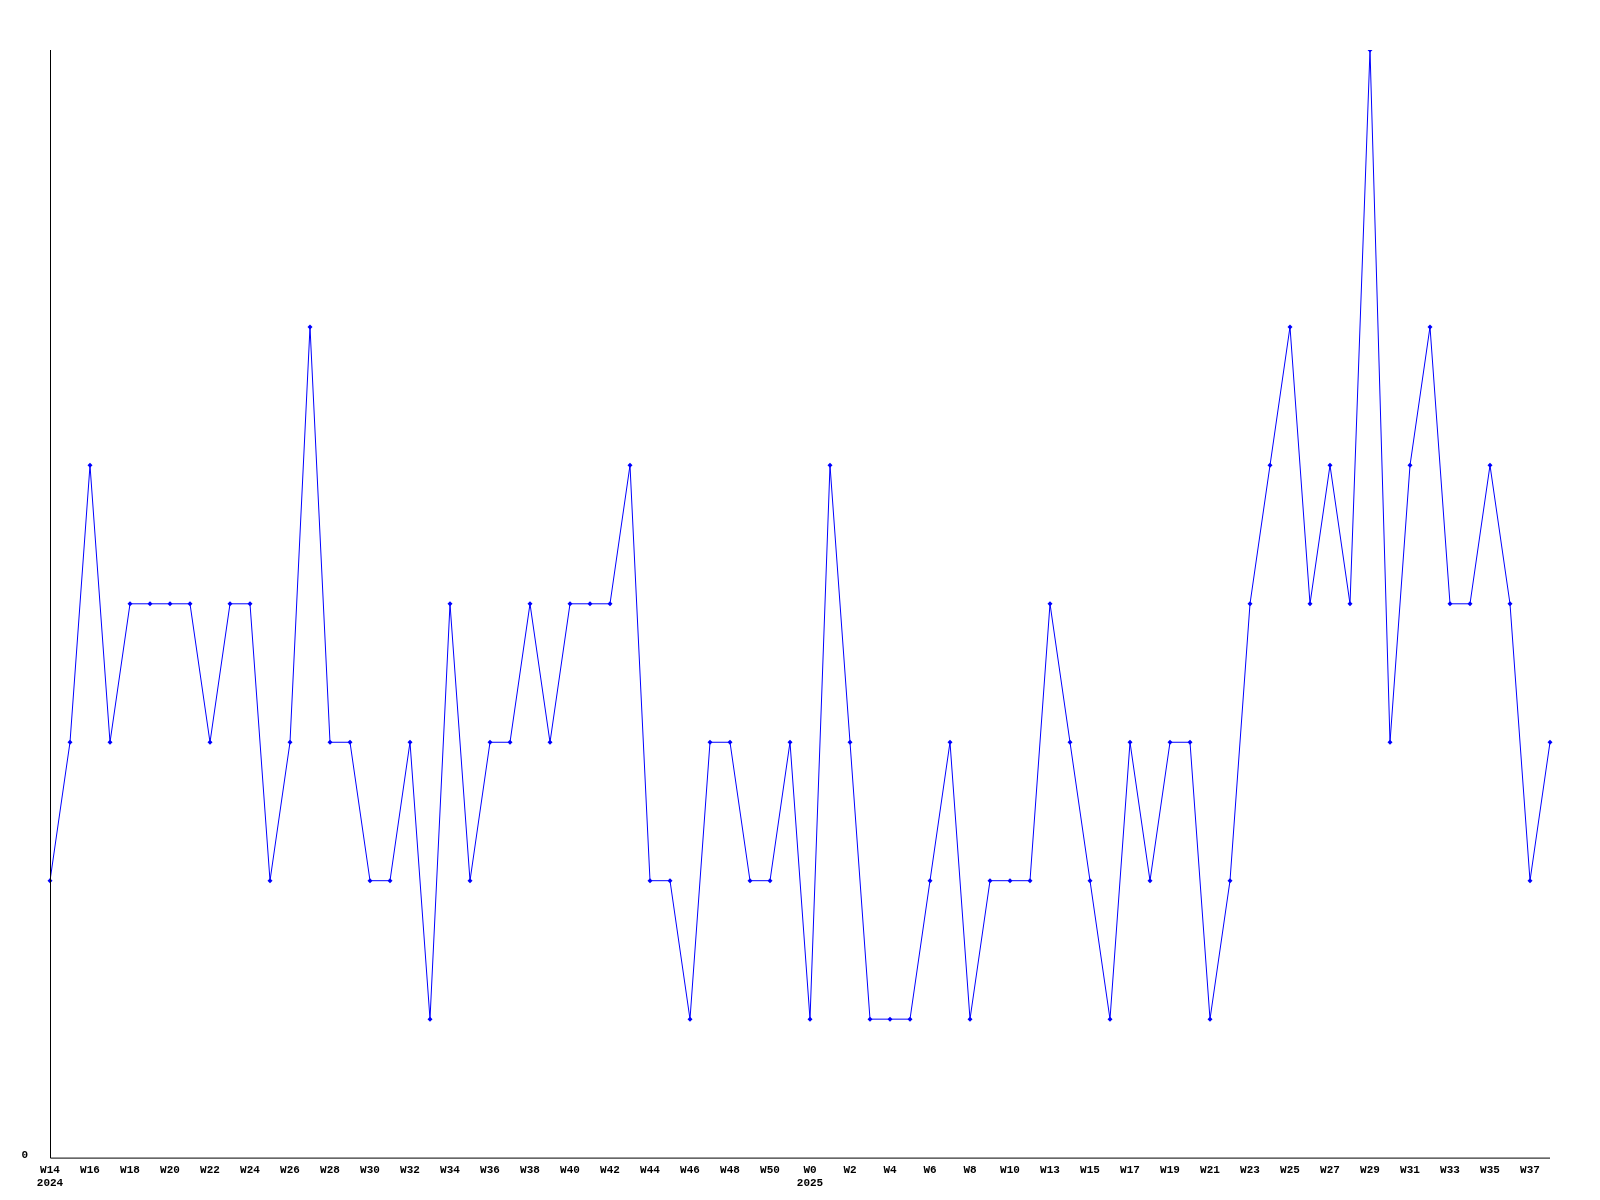 The image size is (1600, 1200). I want to click on x-tick-label: W35, so click(1490, 1169).